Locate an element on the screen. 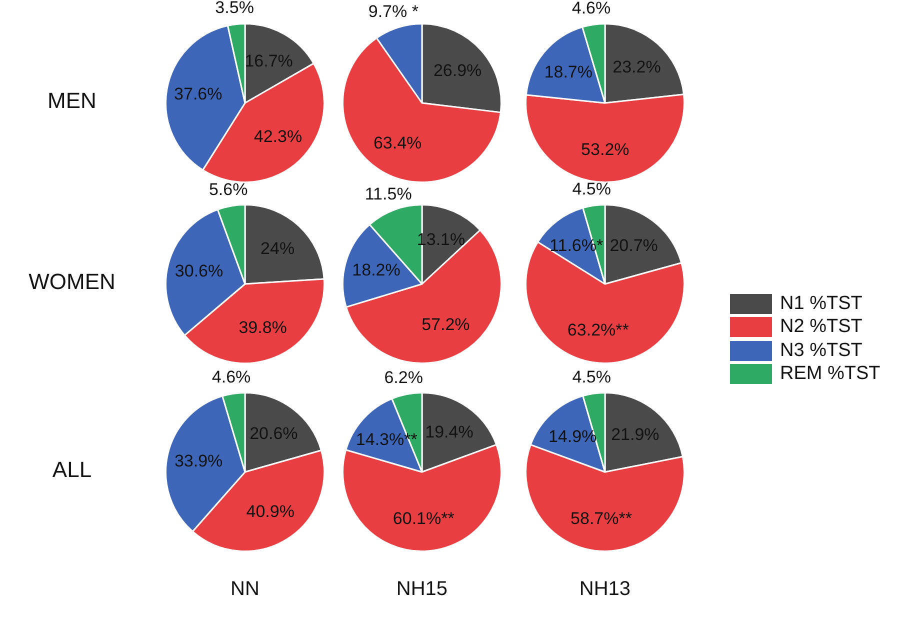 Image resolution: width=901 pixels, height=625 pixels. data-label: 26.9% is located at coordinates (457, 70).